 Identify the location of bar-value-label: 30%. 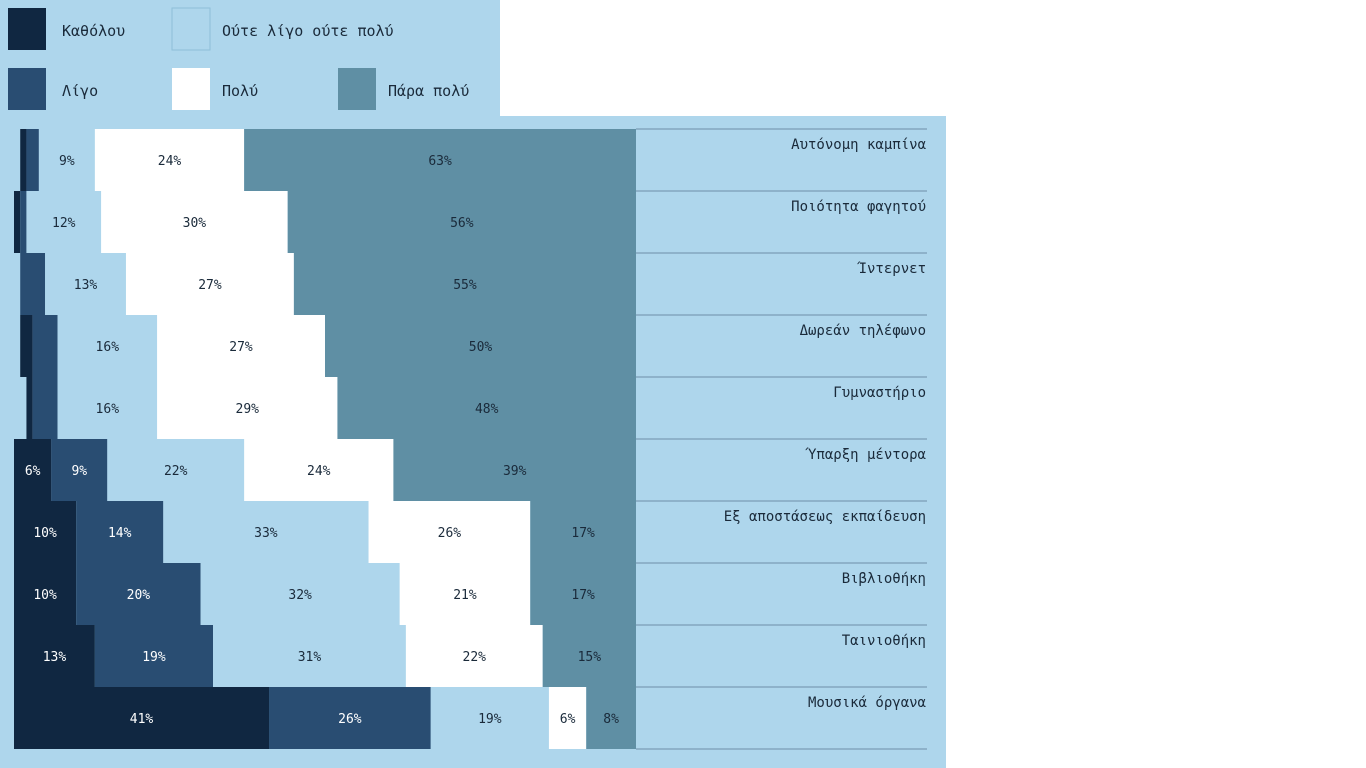
(195, 223).